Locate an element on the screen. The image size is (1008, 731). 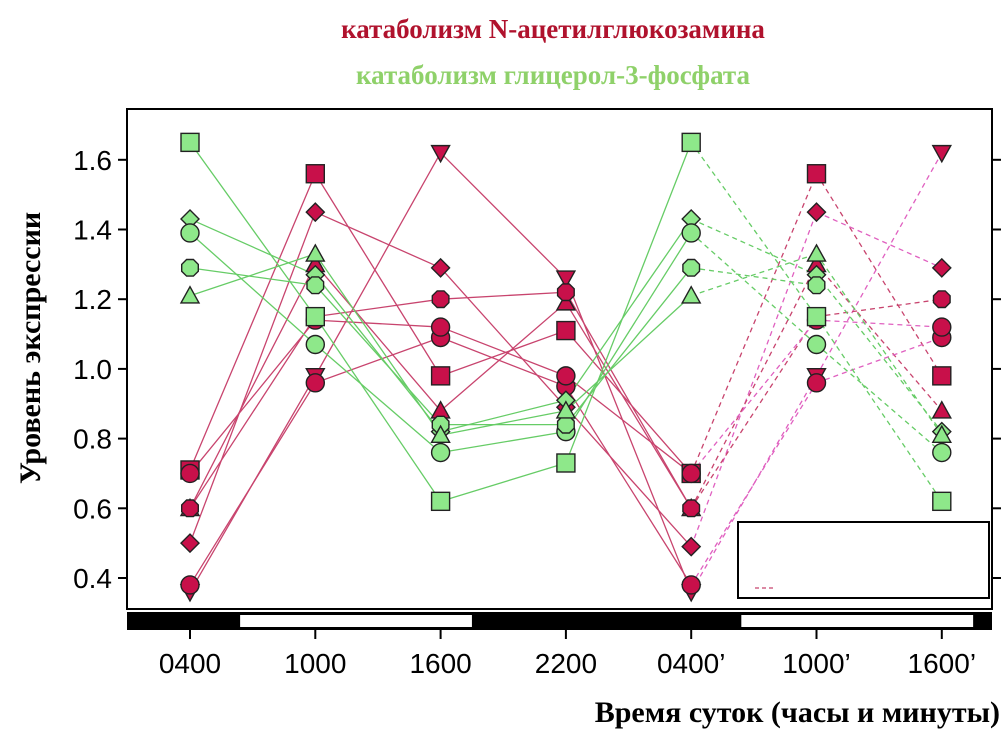
x-tick-label: 1600’ is located at coordinates (942, 663).